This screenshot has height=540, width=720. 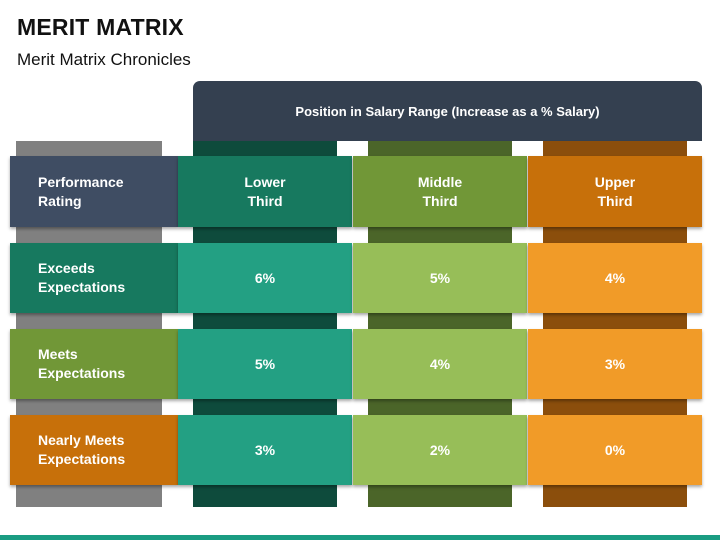 I want to click on row-label-2: Meets Expectations, so click(x=94, y=364).